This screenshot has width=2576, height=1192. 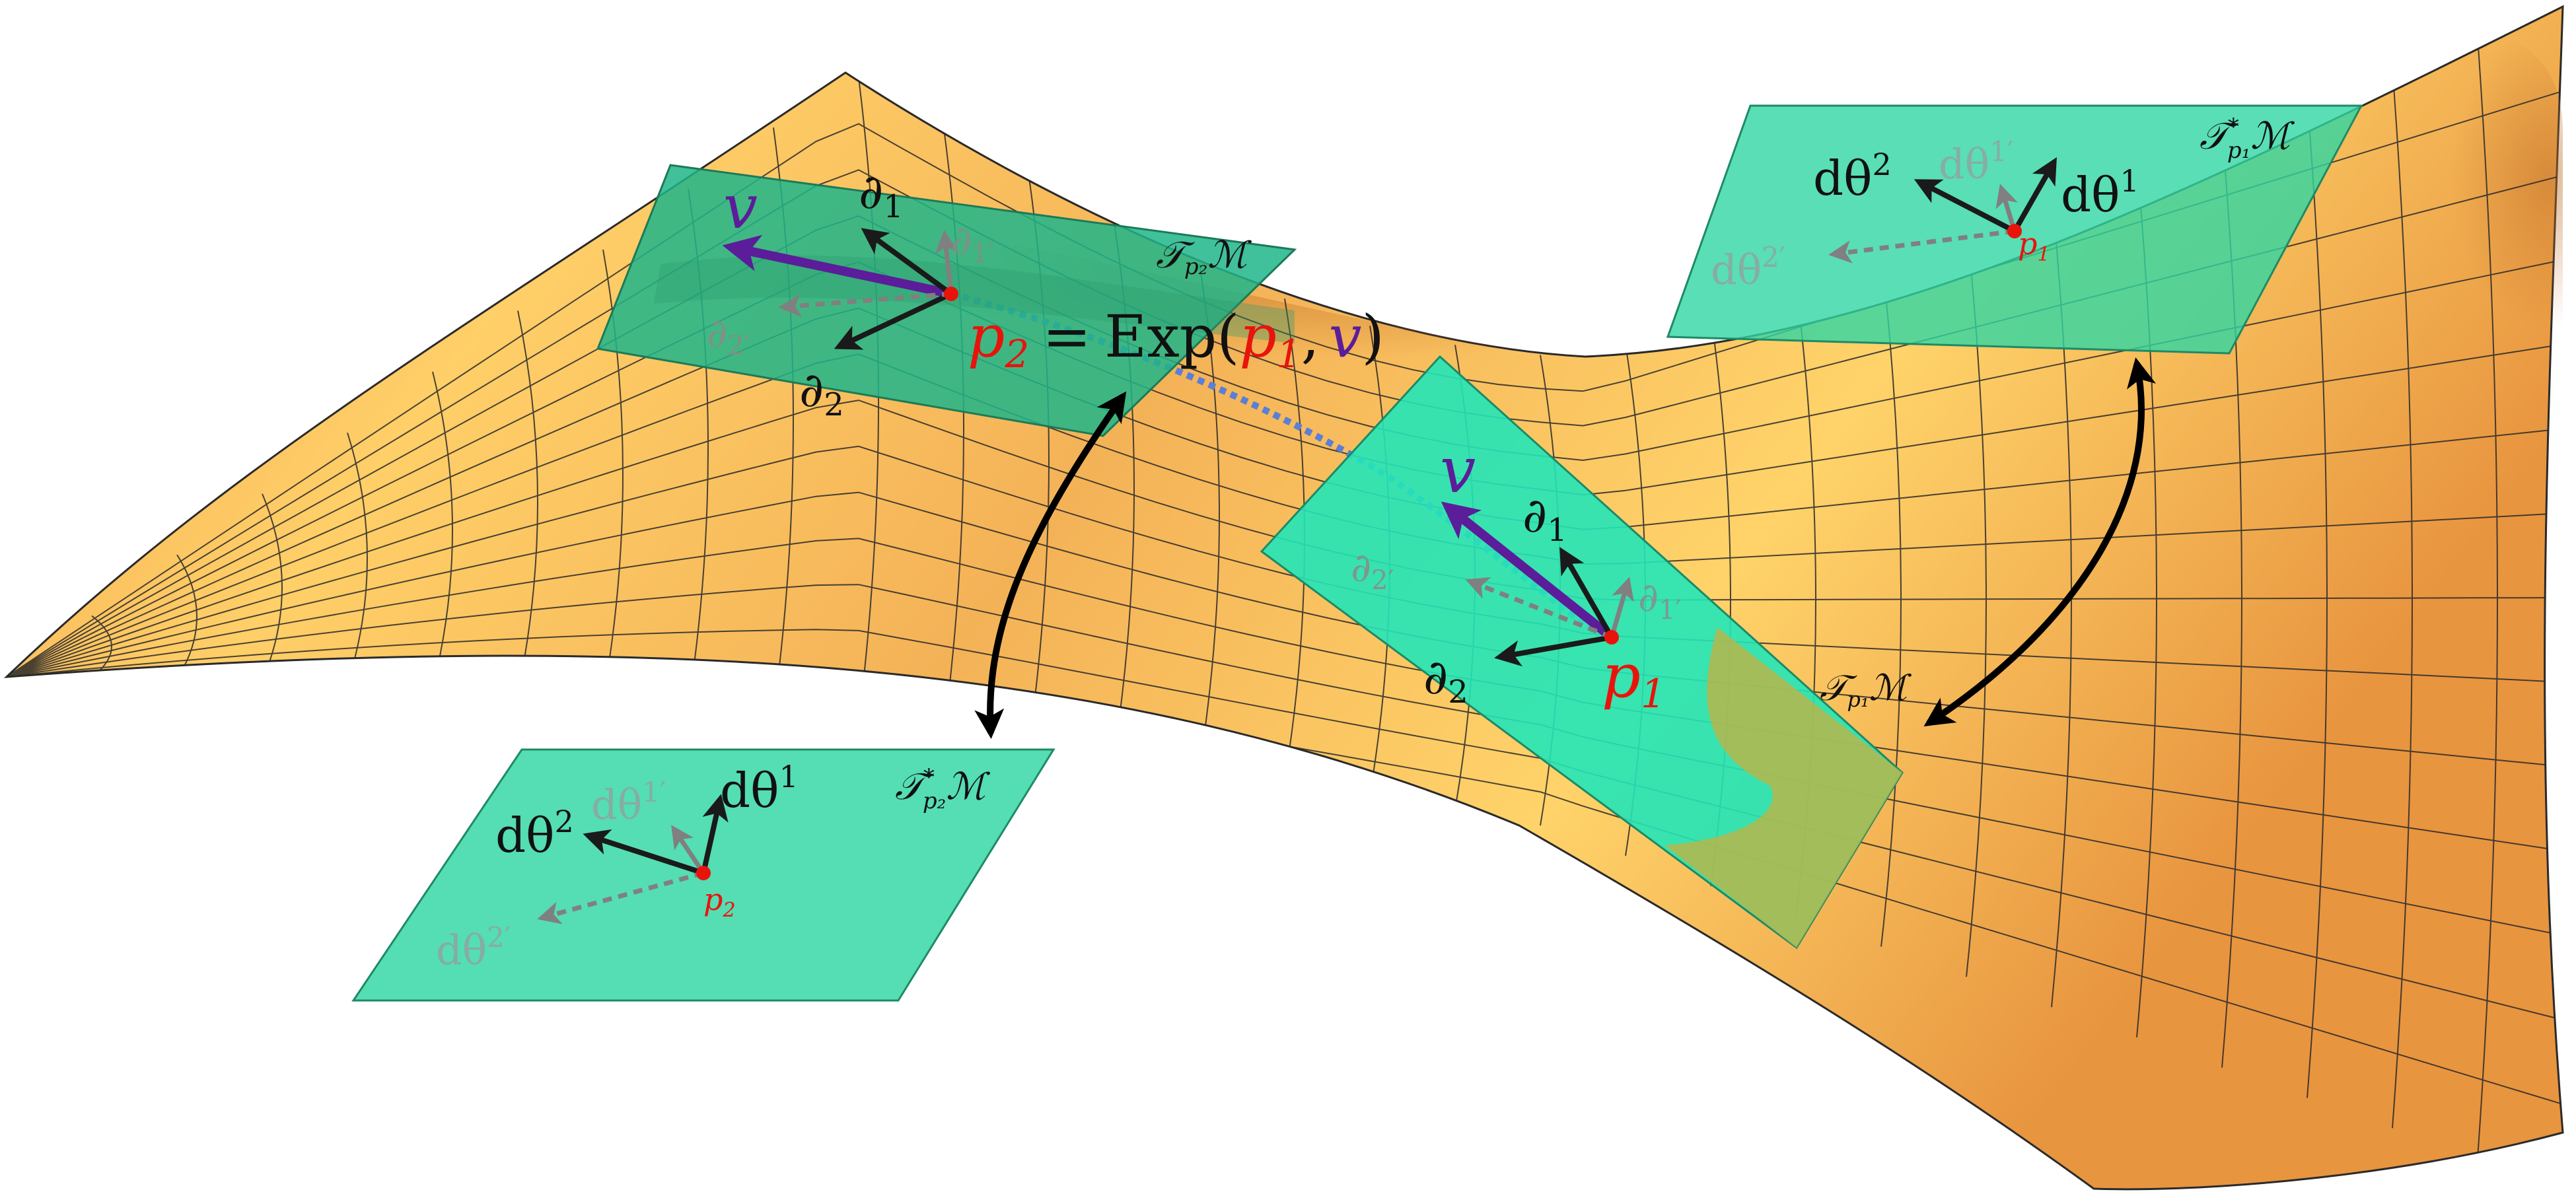 I want to click on label-tangent-space-p2: 𝒯p₂ℳ, so click(x=1204, y=257).